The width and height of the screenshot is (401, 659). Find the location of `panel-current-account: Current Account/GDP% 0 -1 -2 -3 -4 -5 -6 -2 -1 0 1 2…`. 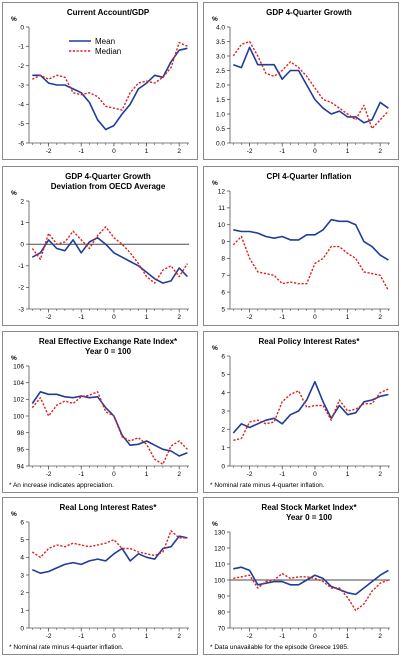

panel-current-account: Current Account/GDP% 0 -1 -2 -3 -4 -5 -6 -2 -1 0 1 2… is located at coordinates (100, 81).